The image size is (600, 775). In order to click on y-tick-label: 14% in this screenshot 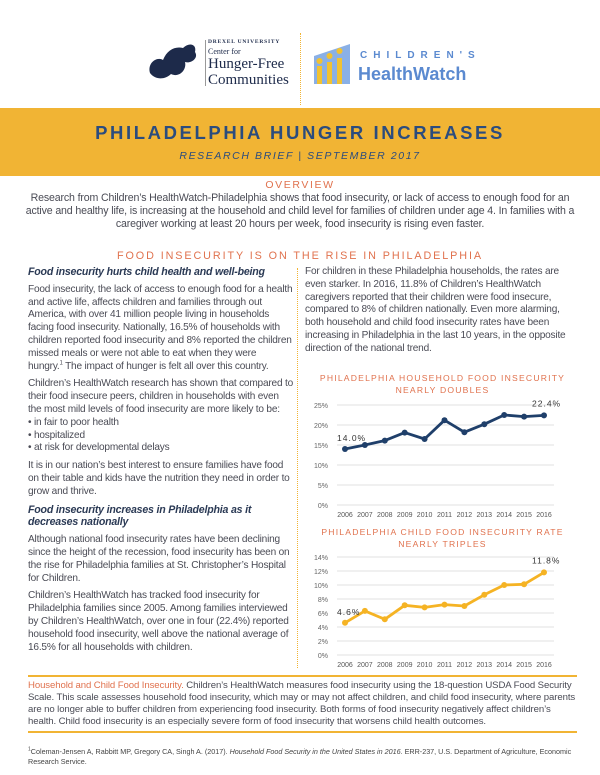, I will do `click(321, 558)`.